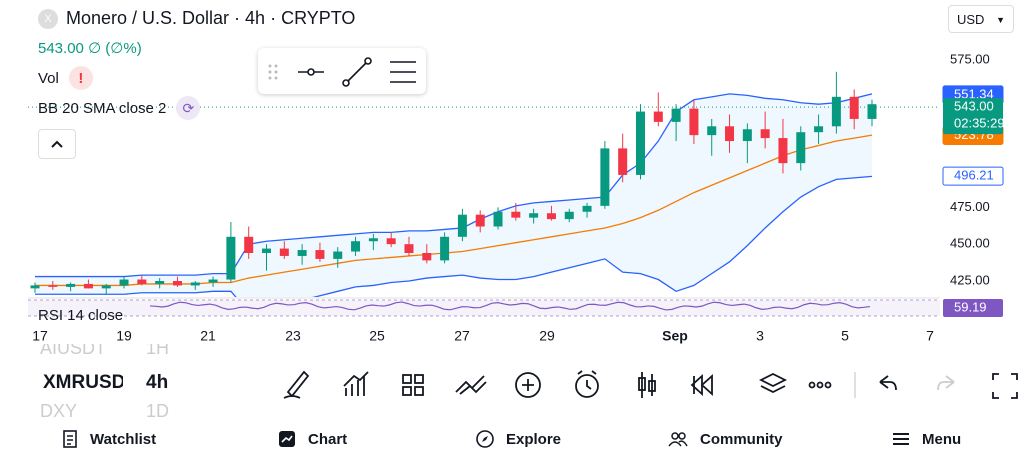 The width and height of the screenshot is (1024, 461). I want to click on x-tick-label: 3, so click(760, 336).